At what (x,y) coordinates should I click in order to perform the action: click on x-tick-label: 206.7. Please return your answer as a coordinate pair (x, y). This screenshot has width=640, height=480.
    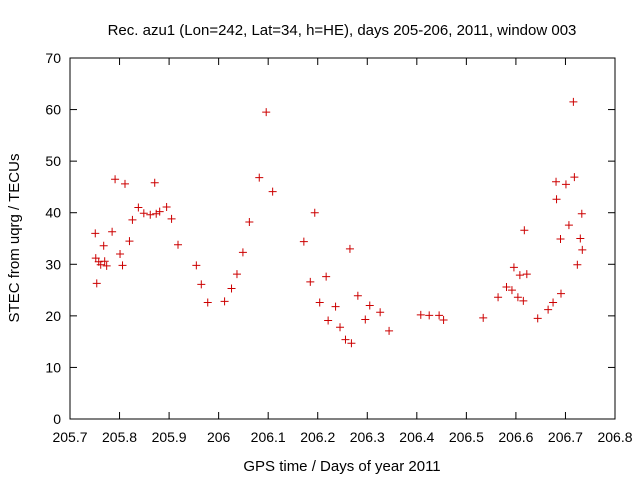
    Looking at the image, I should click on (565, 437).